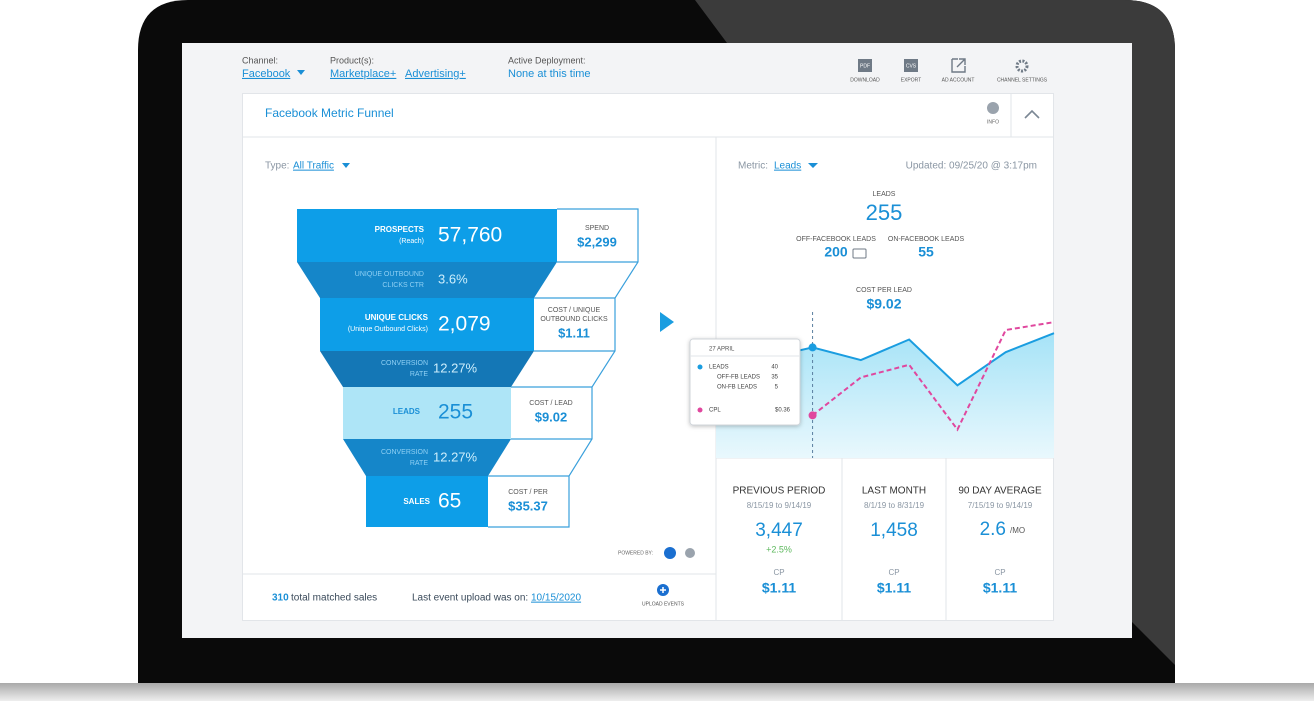 This screenshot has height=701, width=1314. What do you see at coordinates (745, 382) in the screenshot?
I see `tooltip` at bounding box center [745, 382].